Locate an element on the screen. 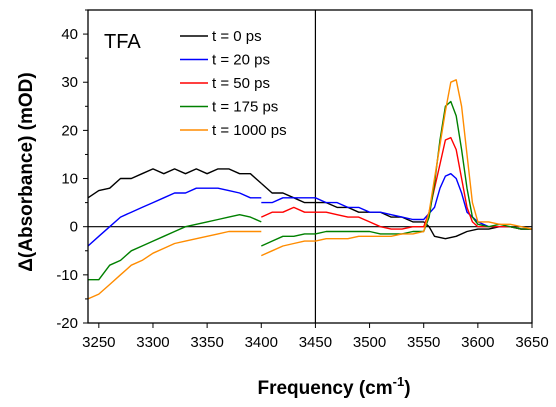  y-tick-label: 20 is located at coordinates (69, 130).